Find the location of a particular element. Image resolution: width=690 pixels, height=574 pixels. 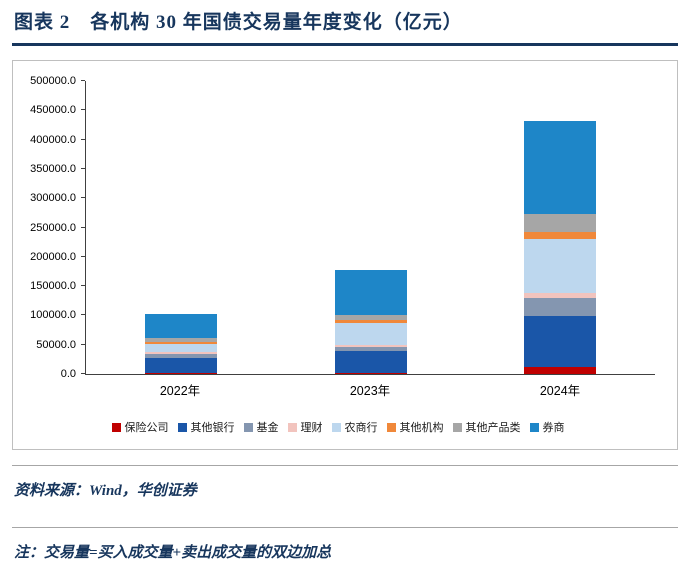

y-tick-label: 450000.0 is located at coordinates (53, 110).